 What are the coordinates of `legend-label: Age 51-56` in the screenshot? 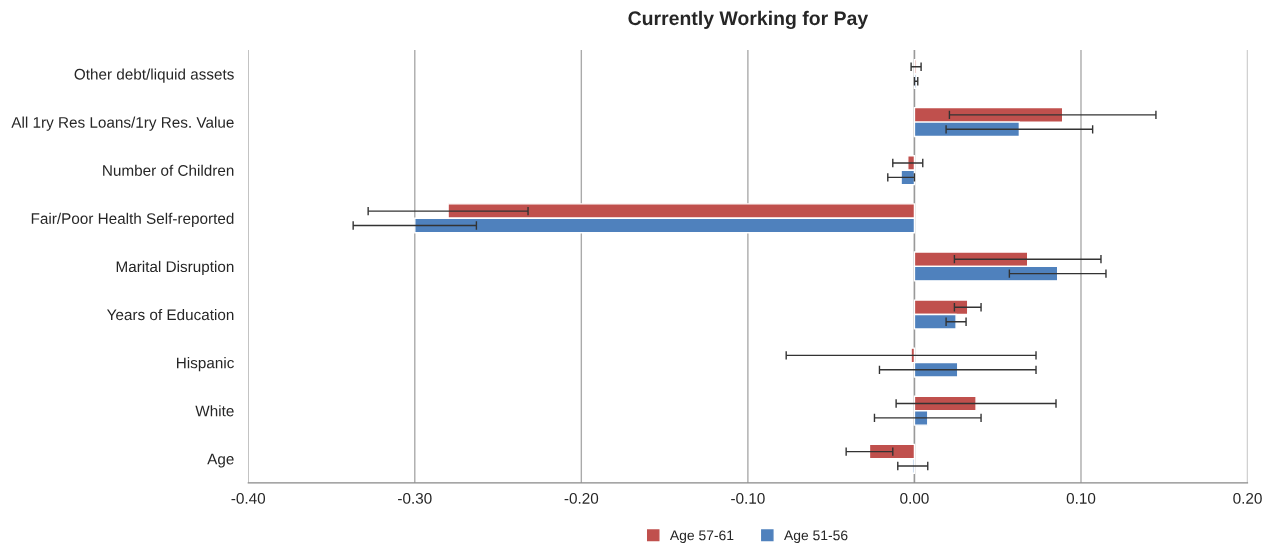 It's located at (816, 536).